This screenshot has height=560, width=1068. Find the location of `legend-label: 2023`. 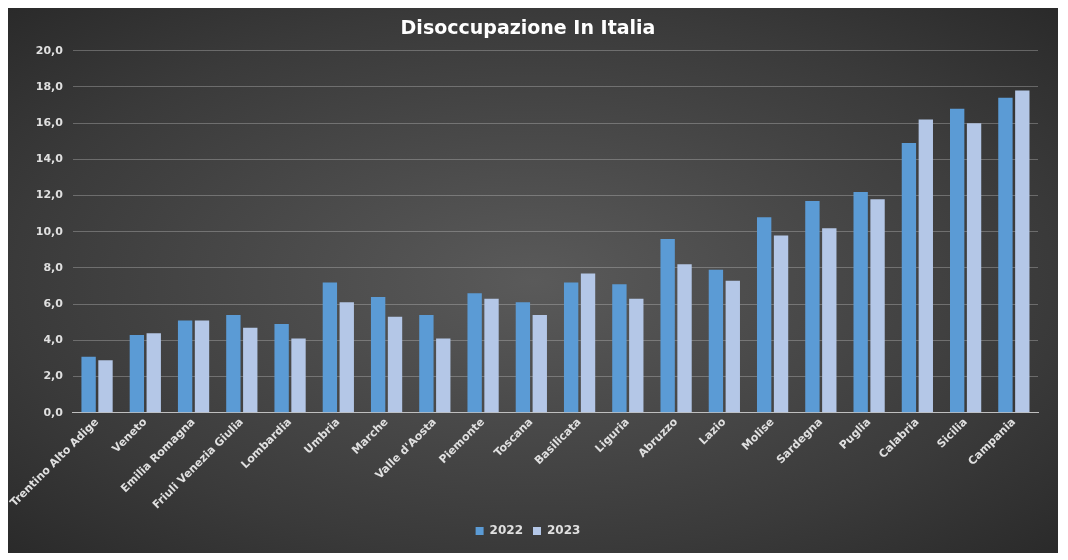

legend-label: 2023 is located at coordinates (564, 530).